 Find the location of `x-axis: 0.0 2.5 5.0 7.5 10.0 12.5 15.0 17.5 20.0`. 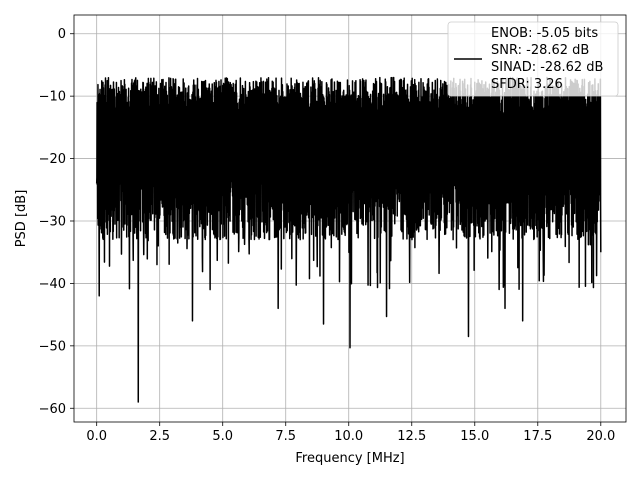

x-axis: 0.0 2.5 5.0 7.5 10.0 12.5 15.0 17.5 20.0 is located at coordinates (350, 433).